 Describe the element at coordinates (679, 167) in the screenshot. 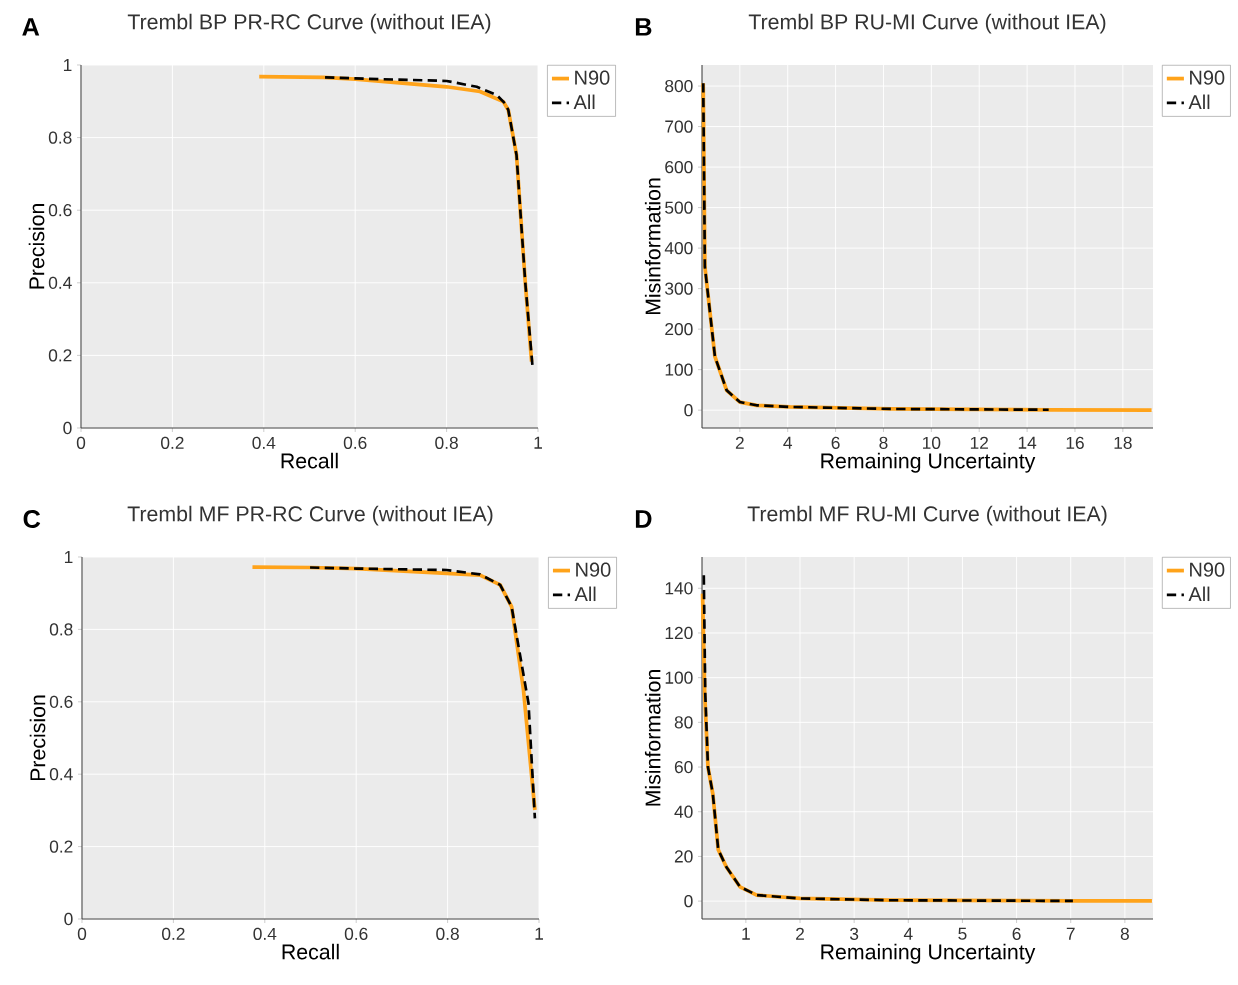

I see `y-tick-label: 600` at that location.